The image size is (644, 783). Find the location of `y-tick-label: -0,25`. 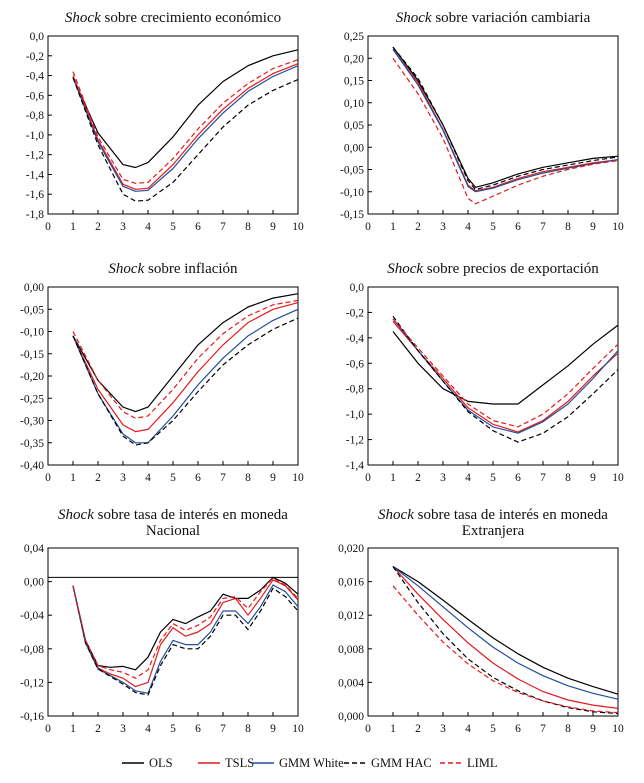

y-tick-label: -0,25 is located at coordinates (32, 399).